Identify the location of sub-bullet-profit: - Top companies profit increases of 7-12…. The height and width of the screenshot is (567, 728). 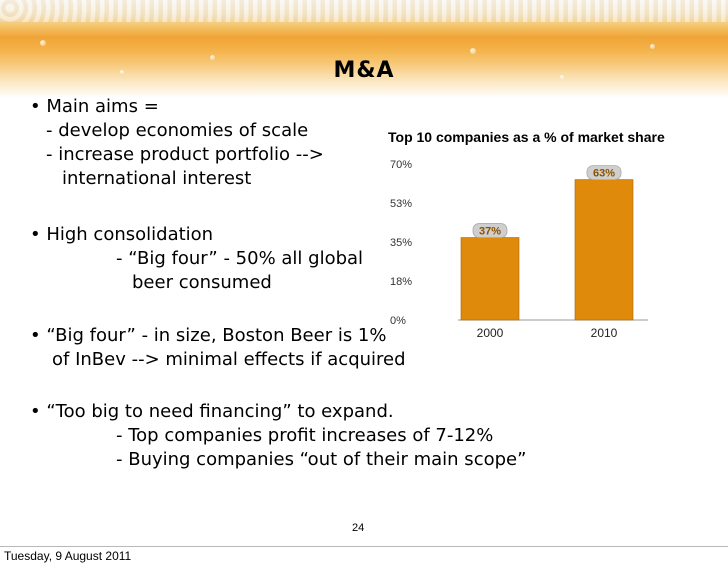
(305, 435).